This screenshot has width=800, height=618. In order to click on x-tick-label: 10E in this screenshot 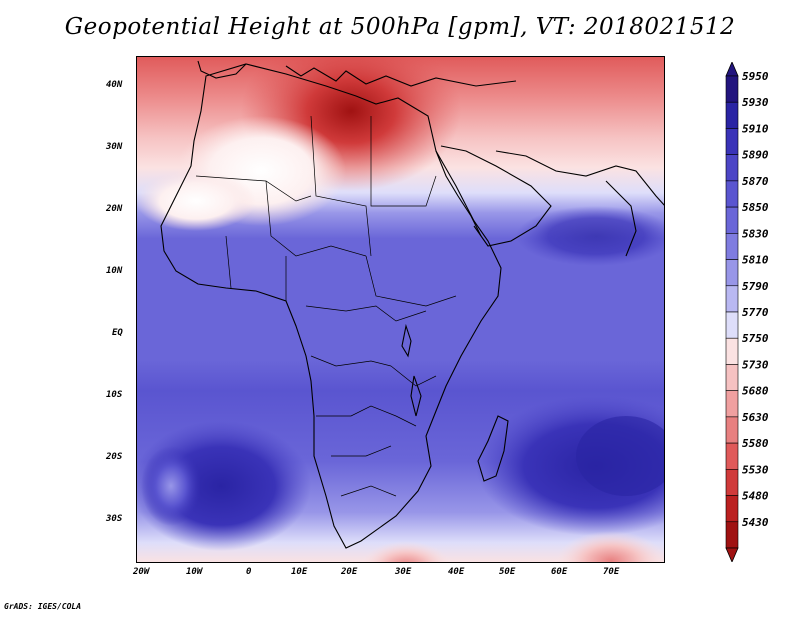, I will do `click(299, 572)`.